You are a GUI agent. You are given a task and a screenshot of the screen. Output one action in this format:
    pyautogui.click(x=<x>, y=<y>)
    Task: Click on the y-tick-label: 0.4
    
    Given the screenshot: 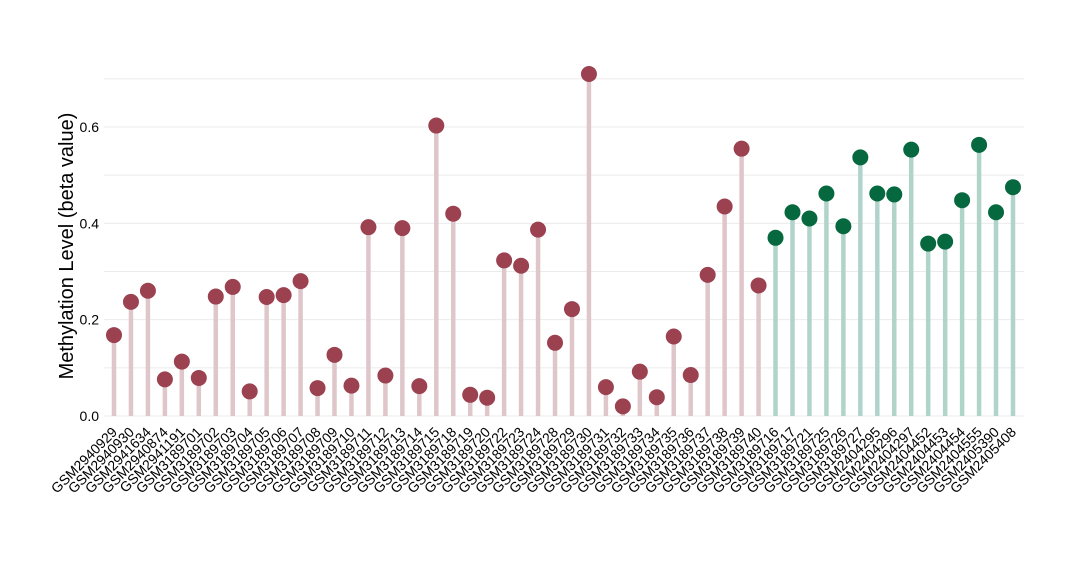 What is the action you would take?
    pyautogui.click(x=90, y=223)
    